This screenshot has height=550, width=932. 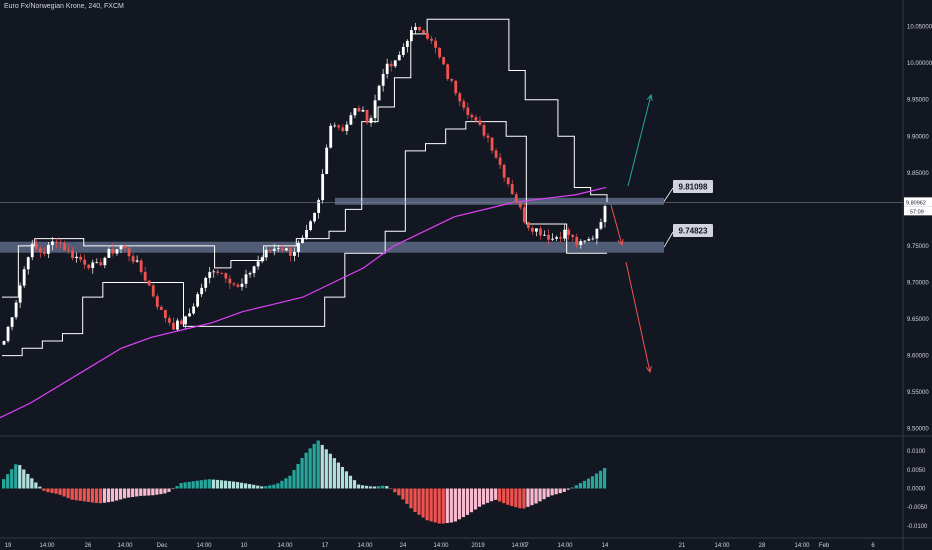 What do you see at coordinates (918, 101) in the screenshot?
I see `price-tick-label: 9.95000` at bounding box center [918, 101].